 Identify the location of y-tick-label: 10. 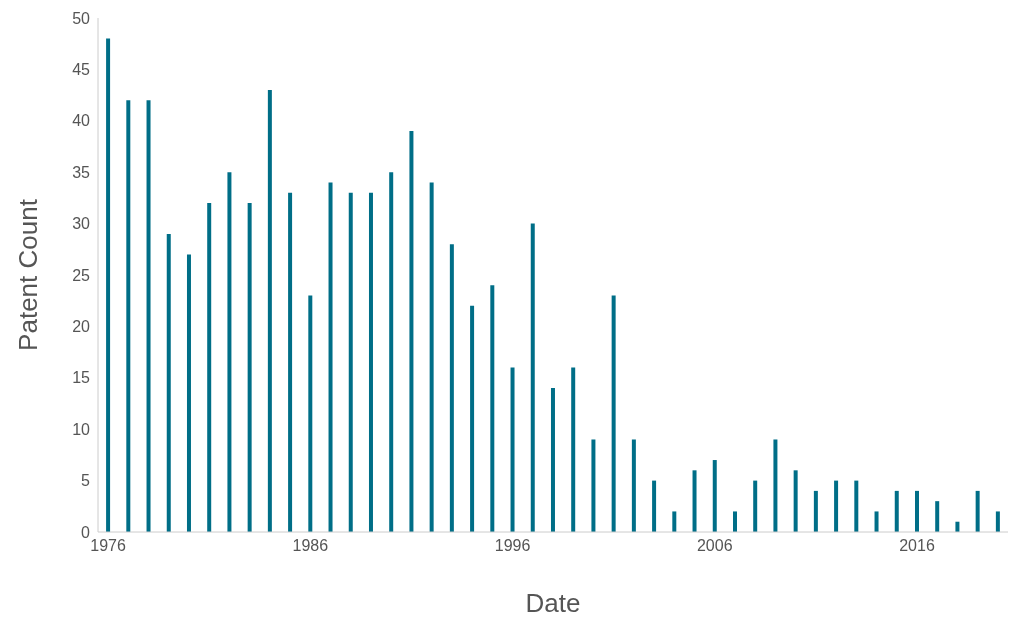
(81, 429).